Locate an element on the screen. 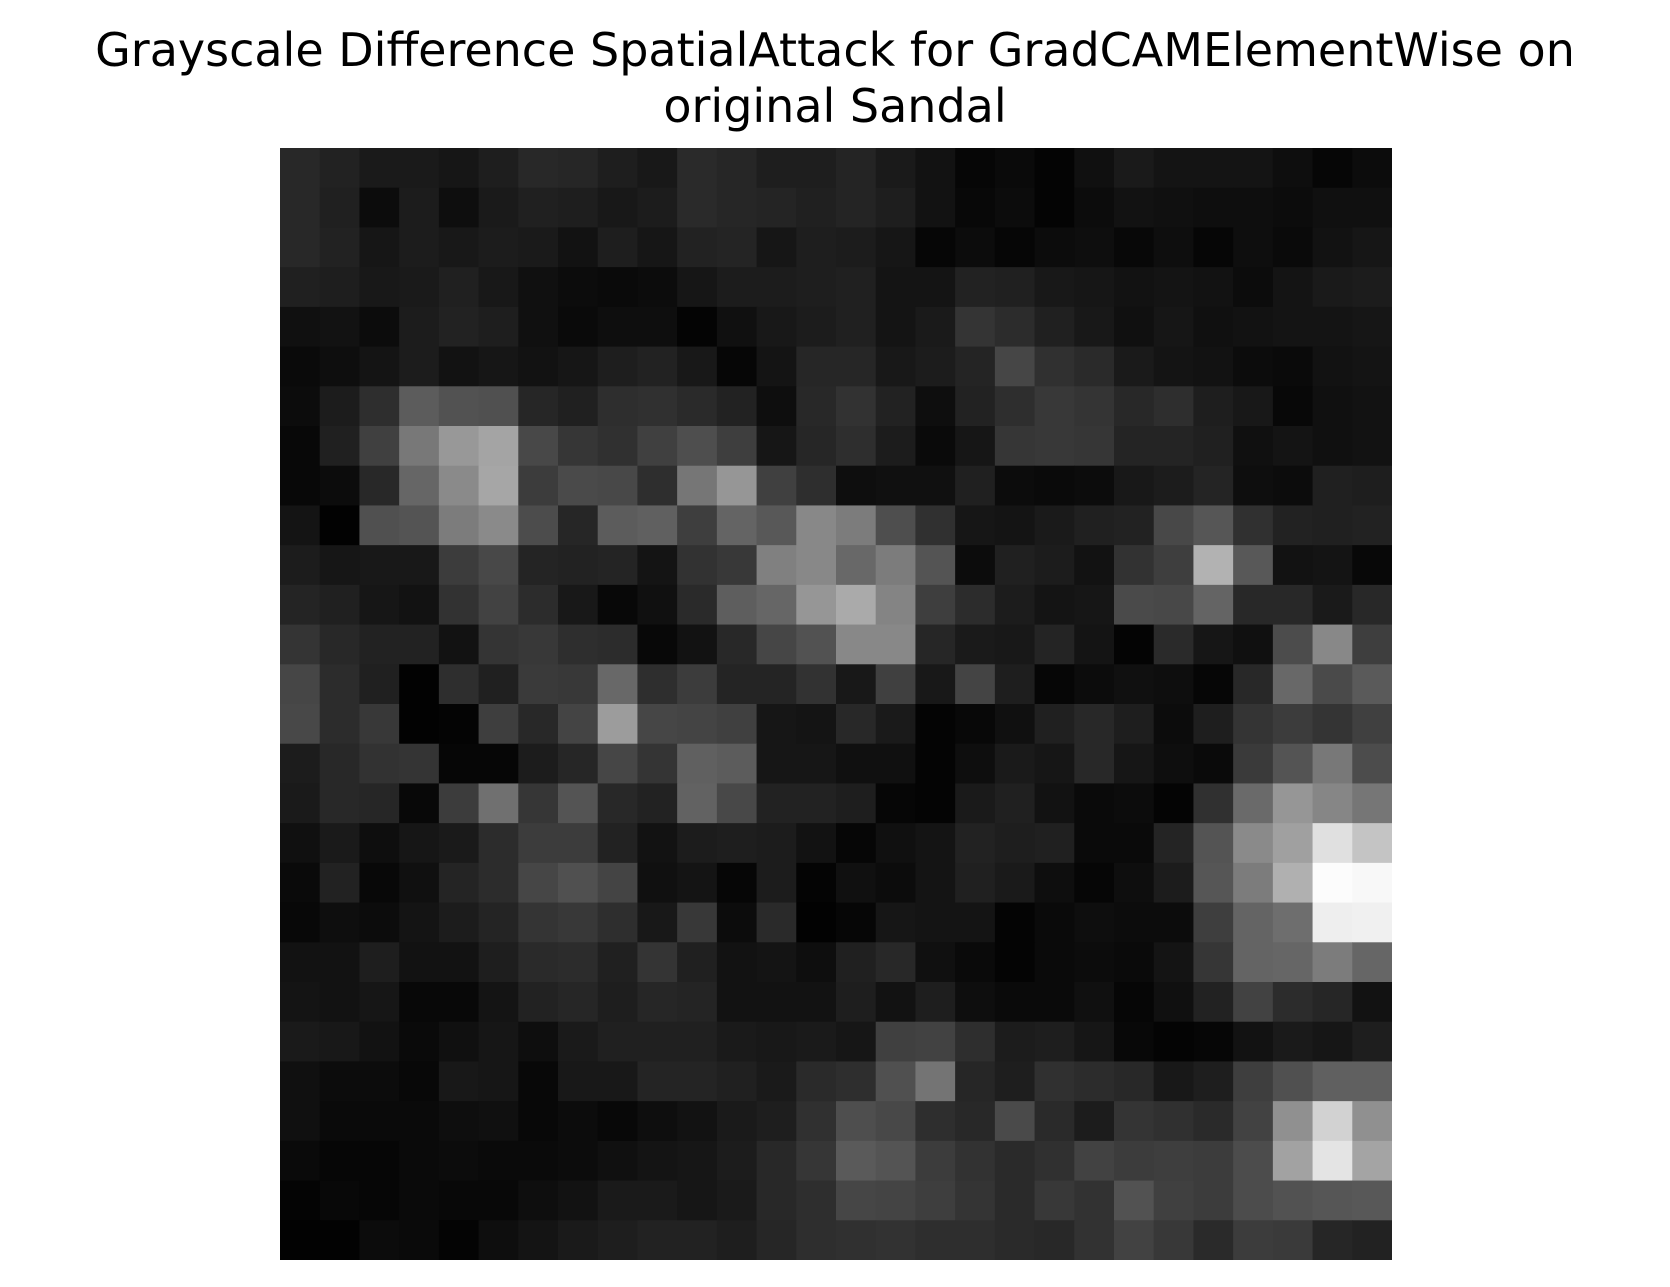  heatmap-cell-r5-c8 is located at coordinates (618, 366).